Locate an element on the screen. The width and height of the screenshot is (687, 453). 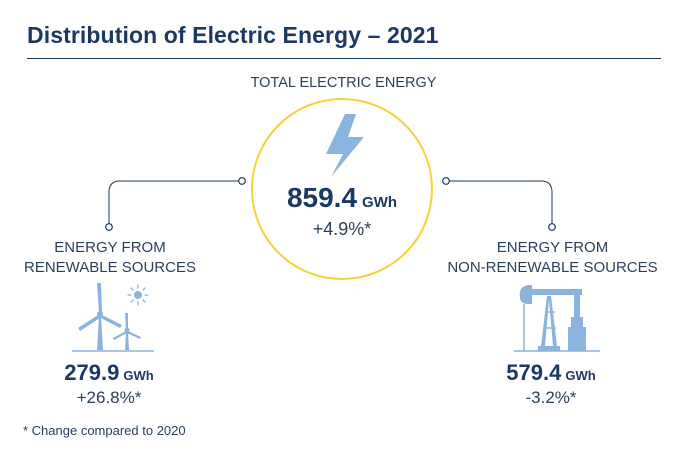
renewable-label: ENERGY FROM RENEWABLE SOURCES is located at coordinates (110, 258).